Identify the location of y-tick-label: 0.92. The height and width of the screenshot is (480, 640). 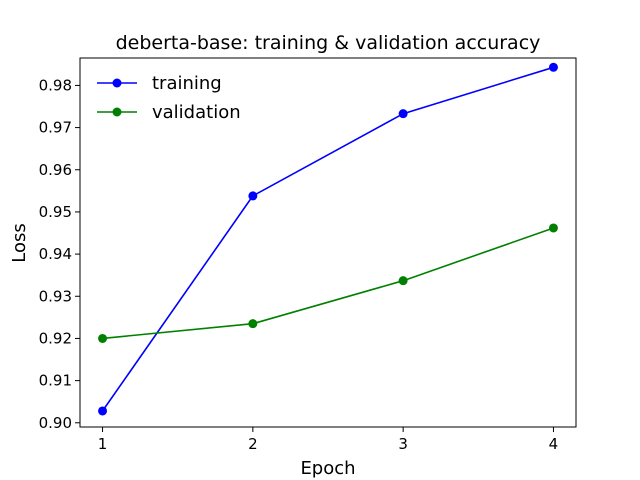
(55, 338).